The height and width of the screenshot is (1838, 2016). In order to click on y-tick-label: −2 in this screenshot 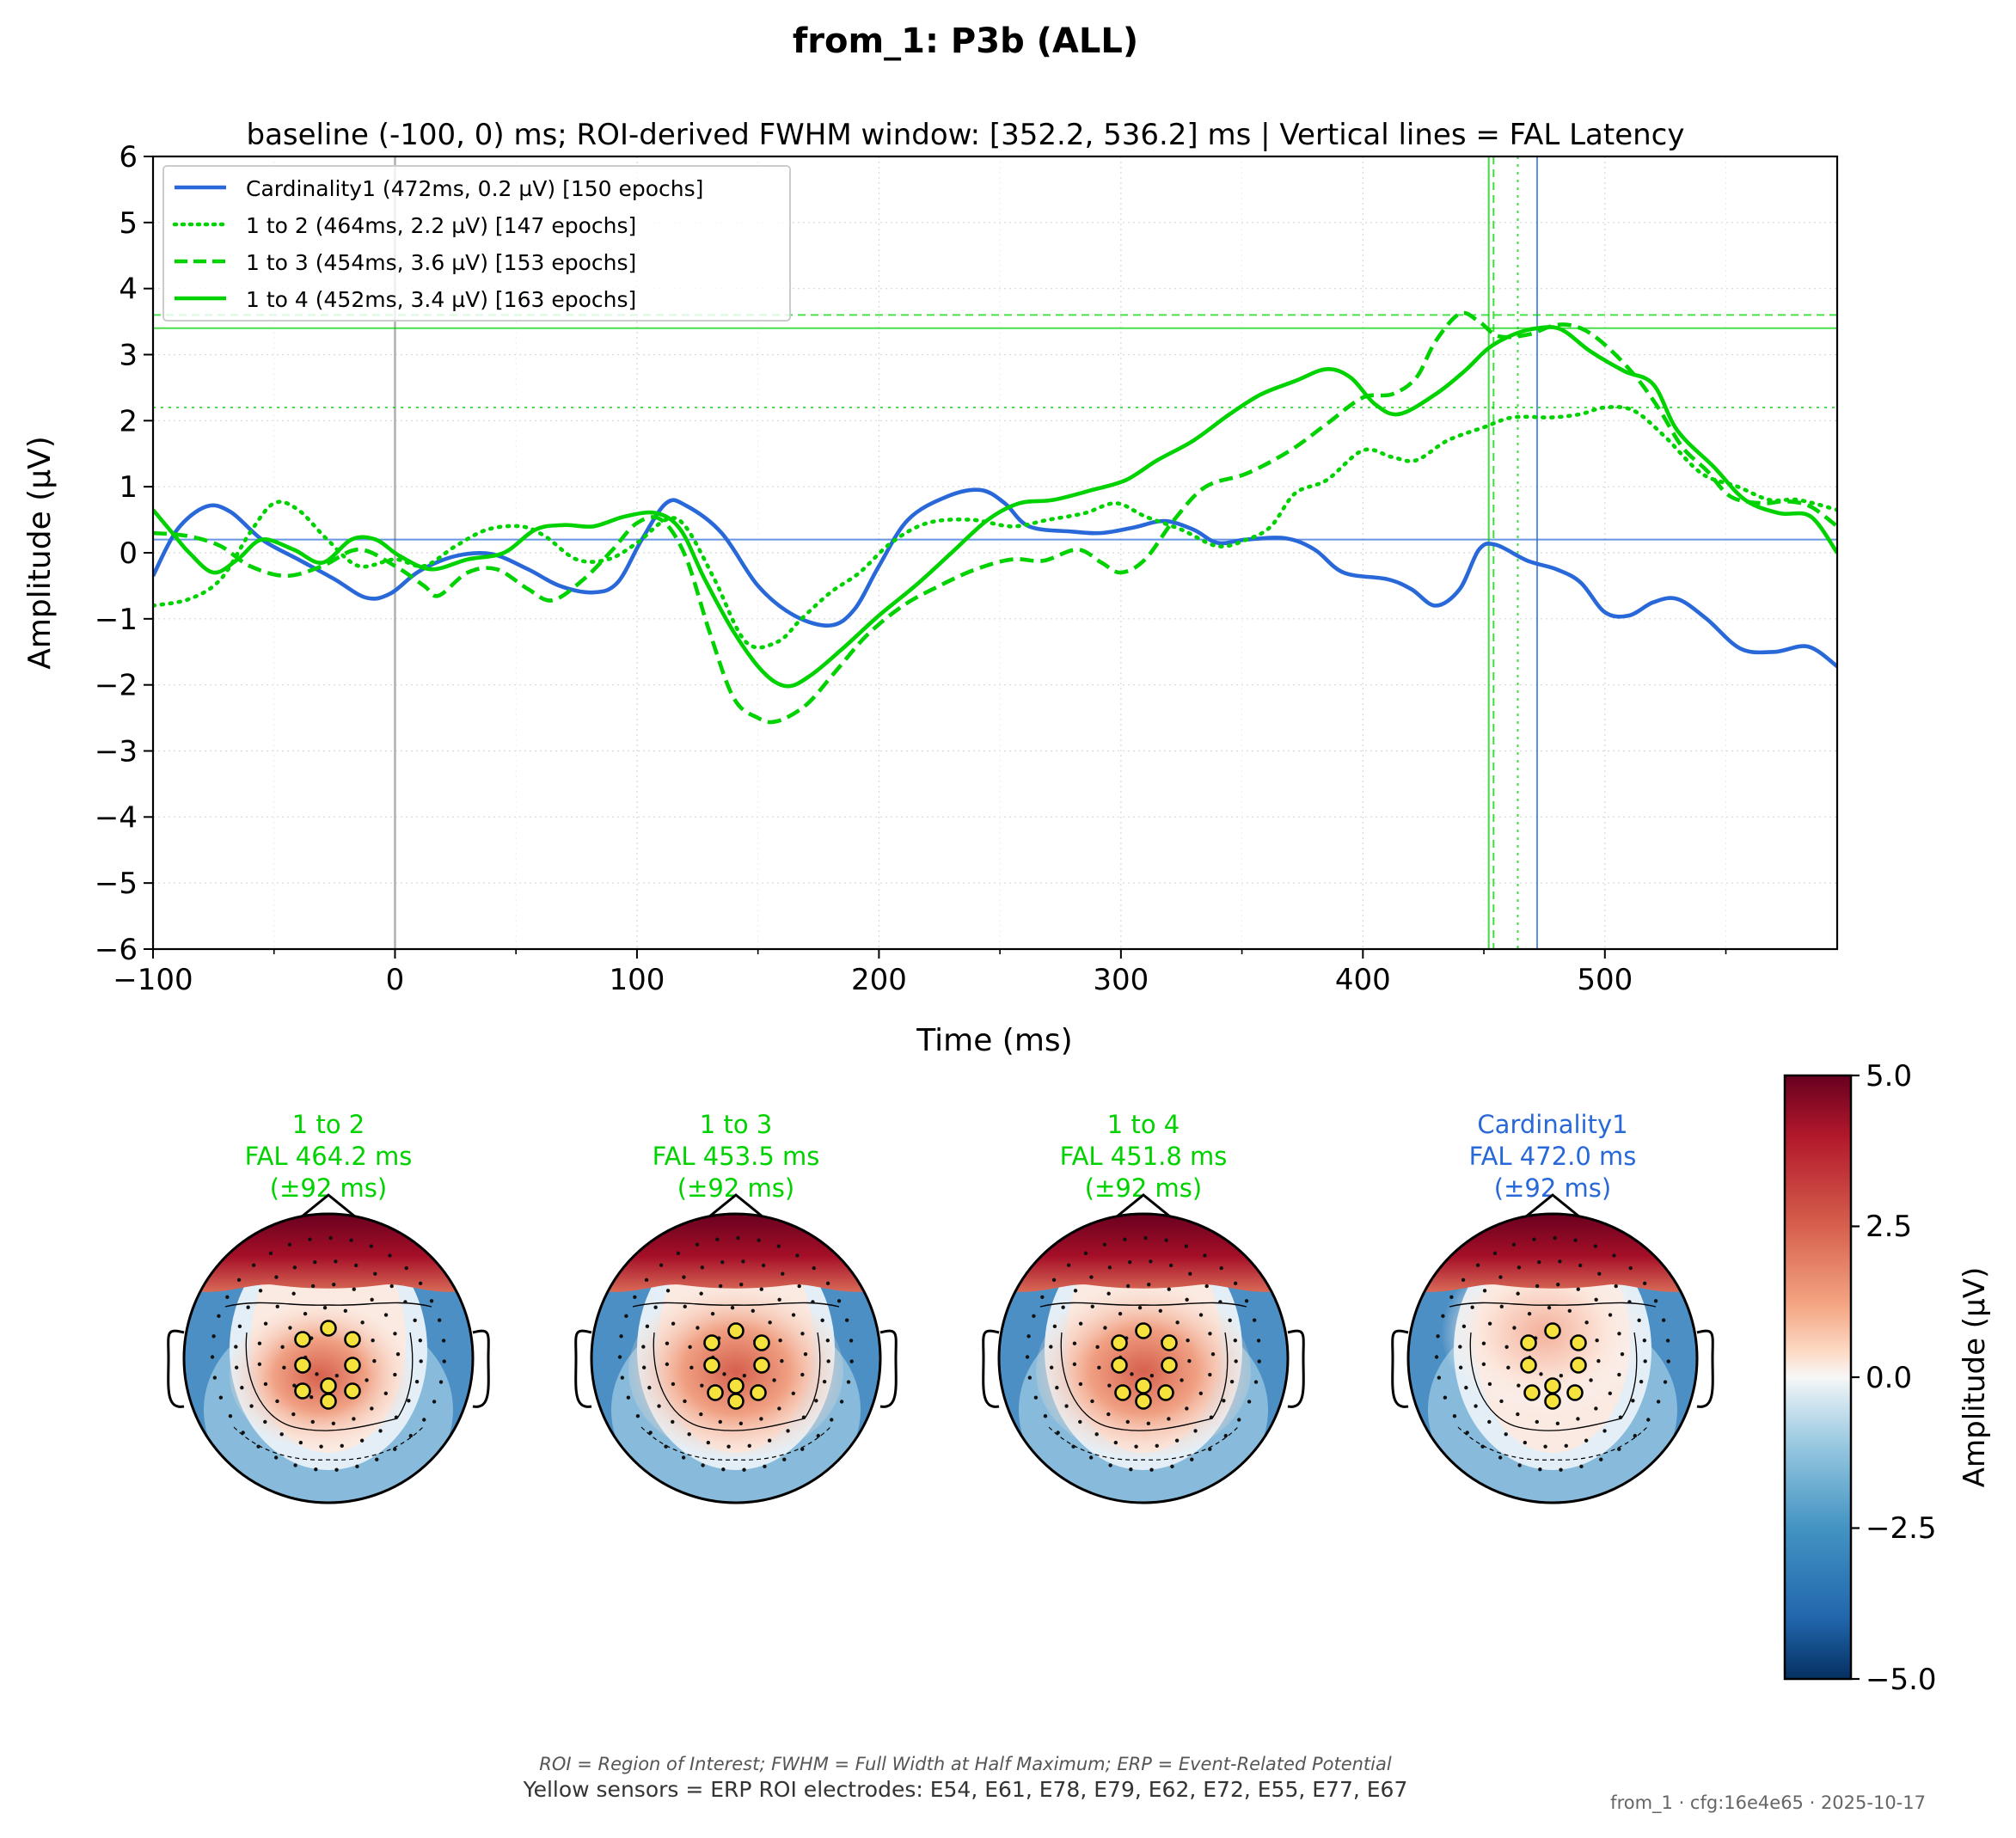, I will do `click(116, 686)`.